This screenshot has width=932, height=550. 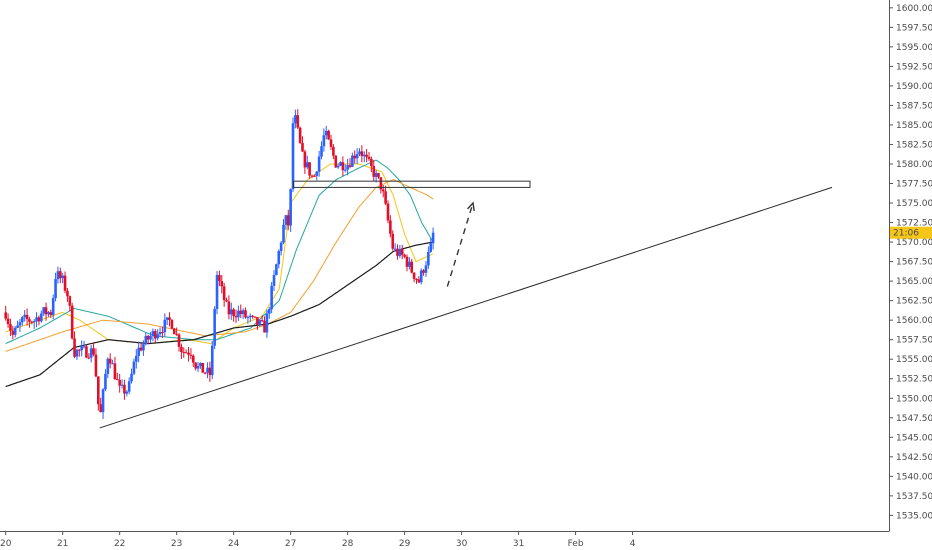 What do you see at coordinates (914, 438) in the screenshot?
I see `price-tick-label: 1545.000` at bounding box center [914, 438].